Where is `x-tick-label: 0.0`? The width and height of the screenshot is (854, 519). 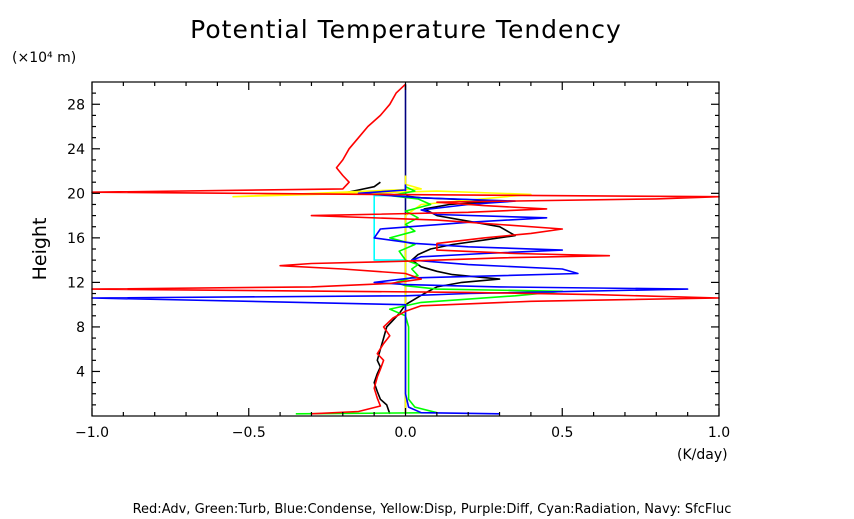
x-tick-label: 0.0 is located at coordinates (405, 433).